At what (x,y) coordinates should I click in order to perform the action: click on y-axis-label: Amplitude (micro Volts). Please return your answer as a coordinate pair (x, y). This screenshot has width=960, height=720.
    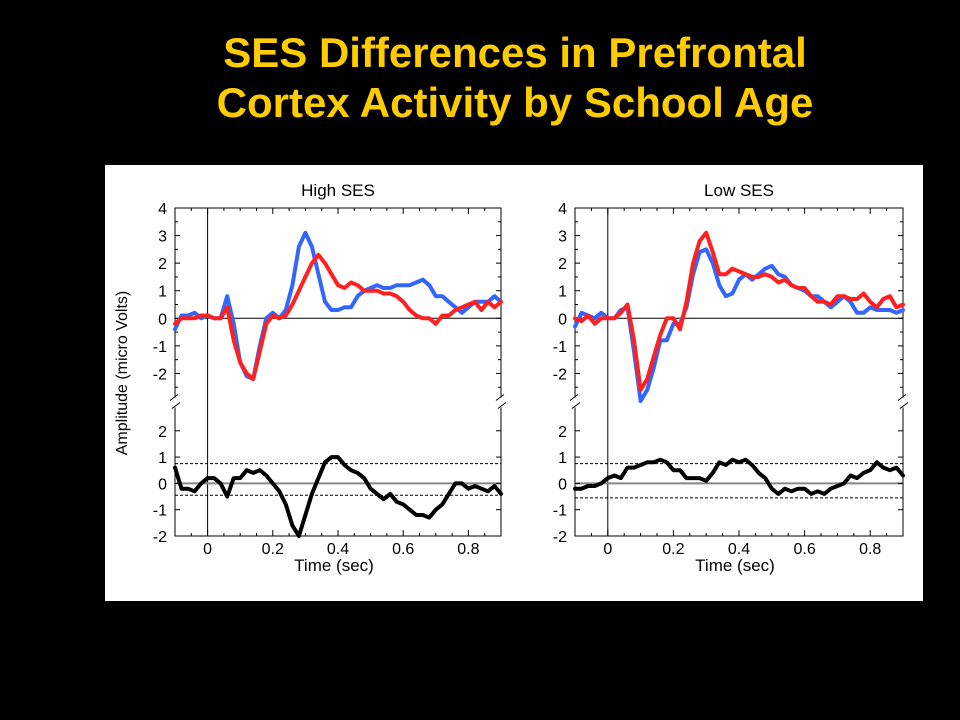
    Looking at the image, I should click on (122, 373).